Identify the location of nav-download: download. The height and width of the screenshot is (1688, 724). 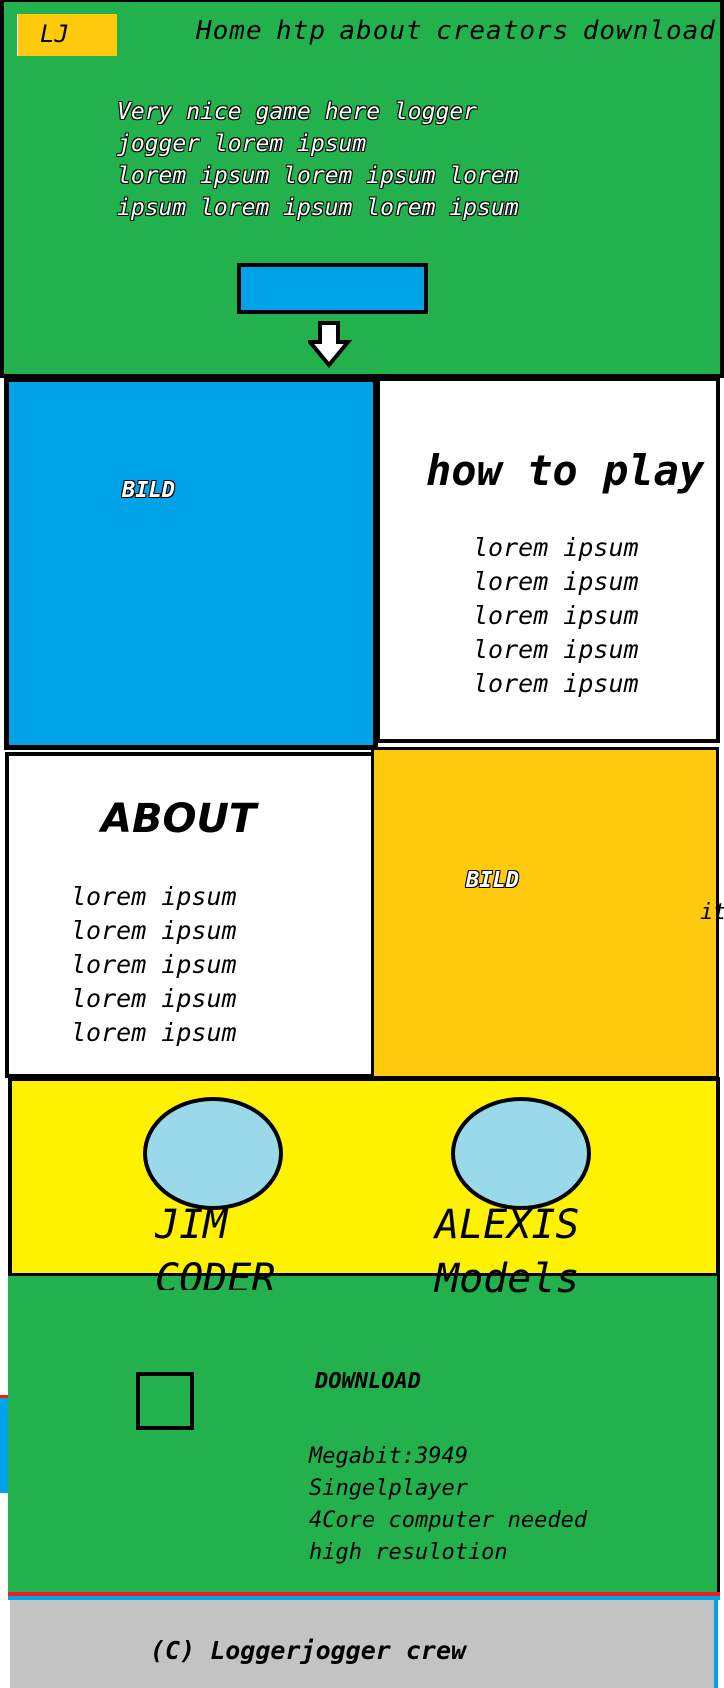
(649, 31).